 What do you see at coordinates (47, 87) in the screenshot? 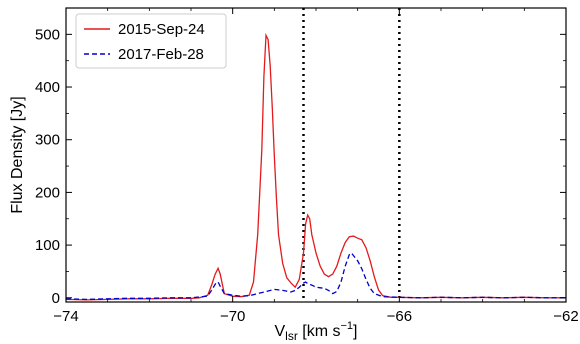
I see `y-tick-label-4: 400` at bounding box center [47, 87].